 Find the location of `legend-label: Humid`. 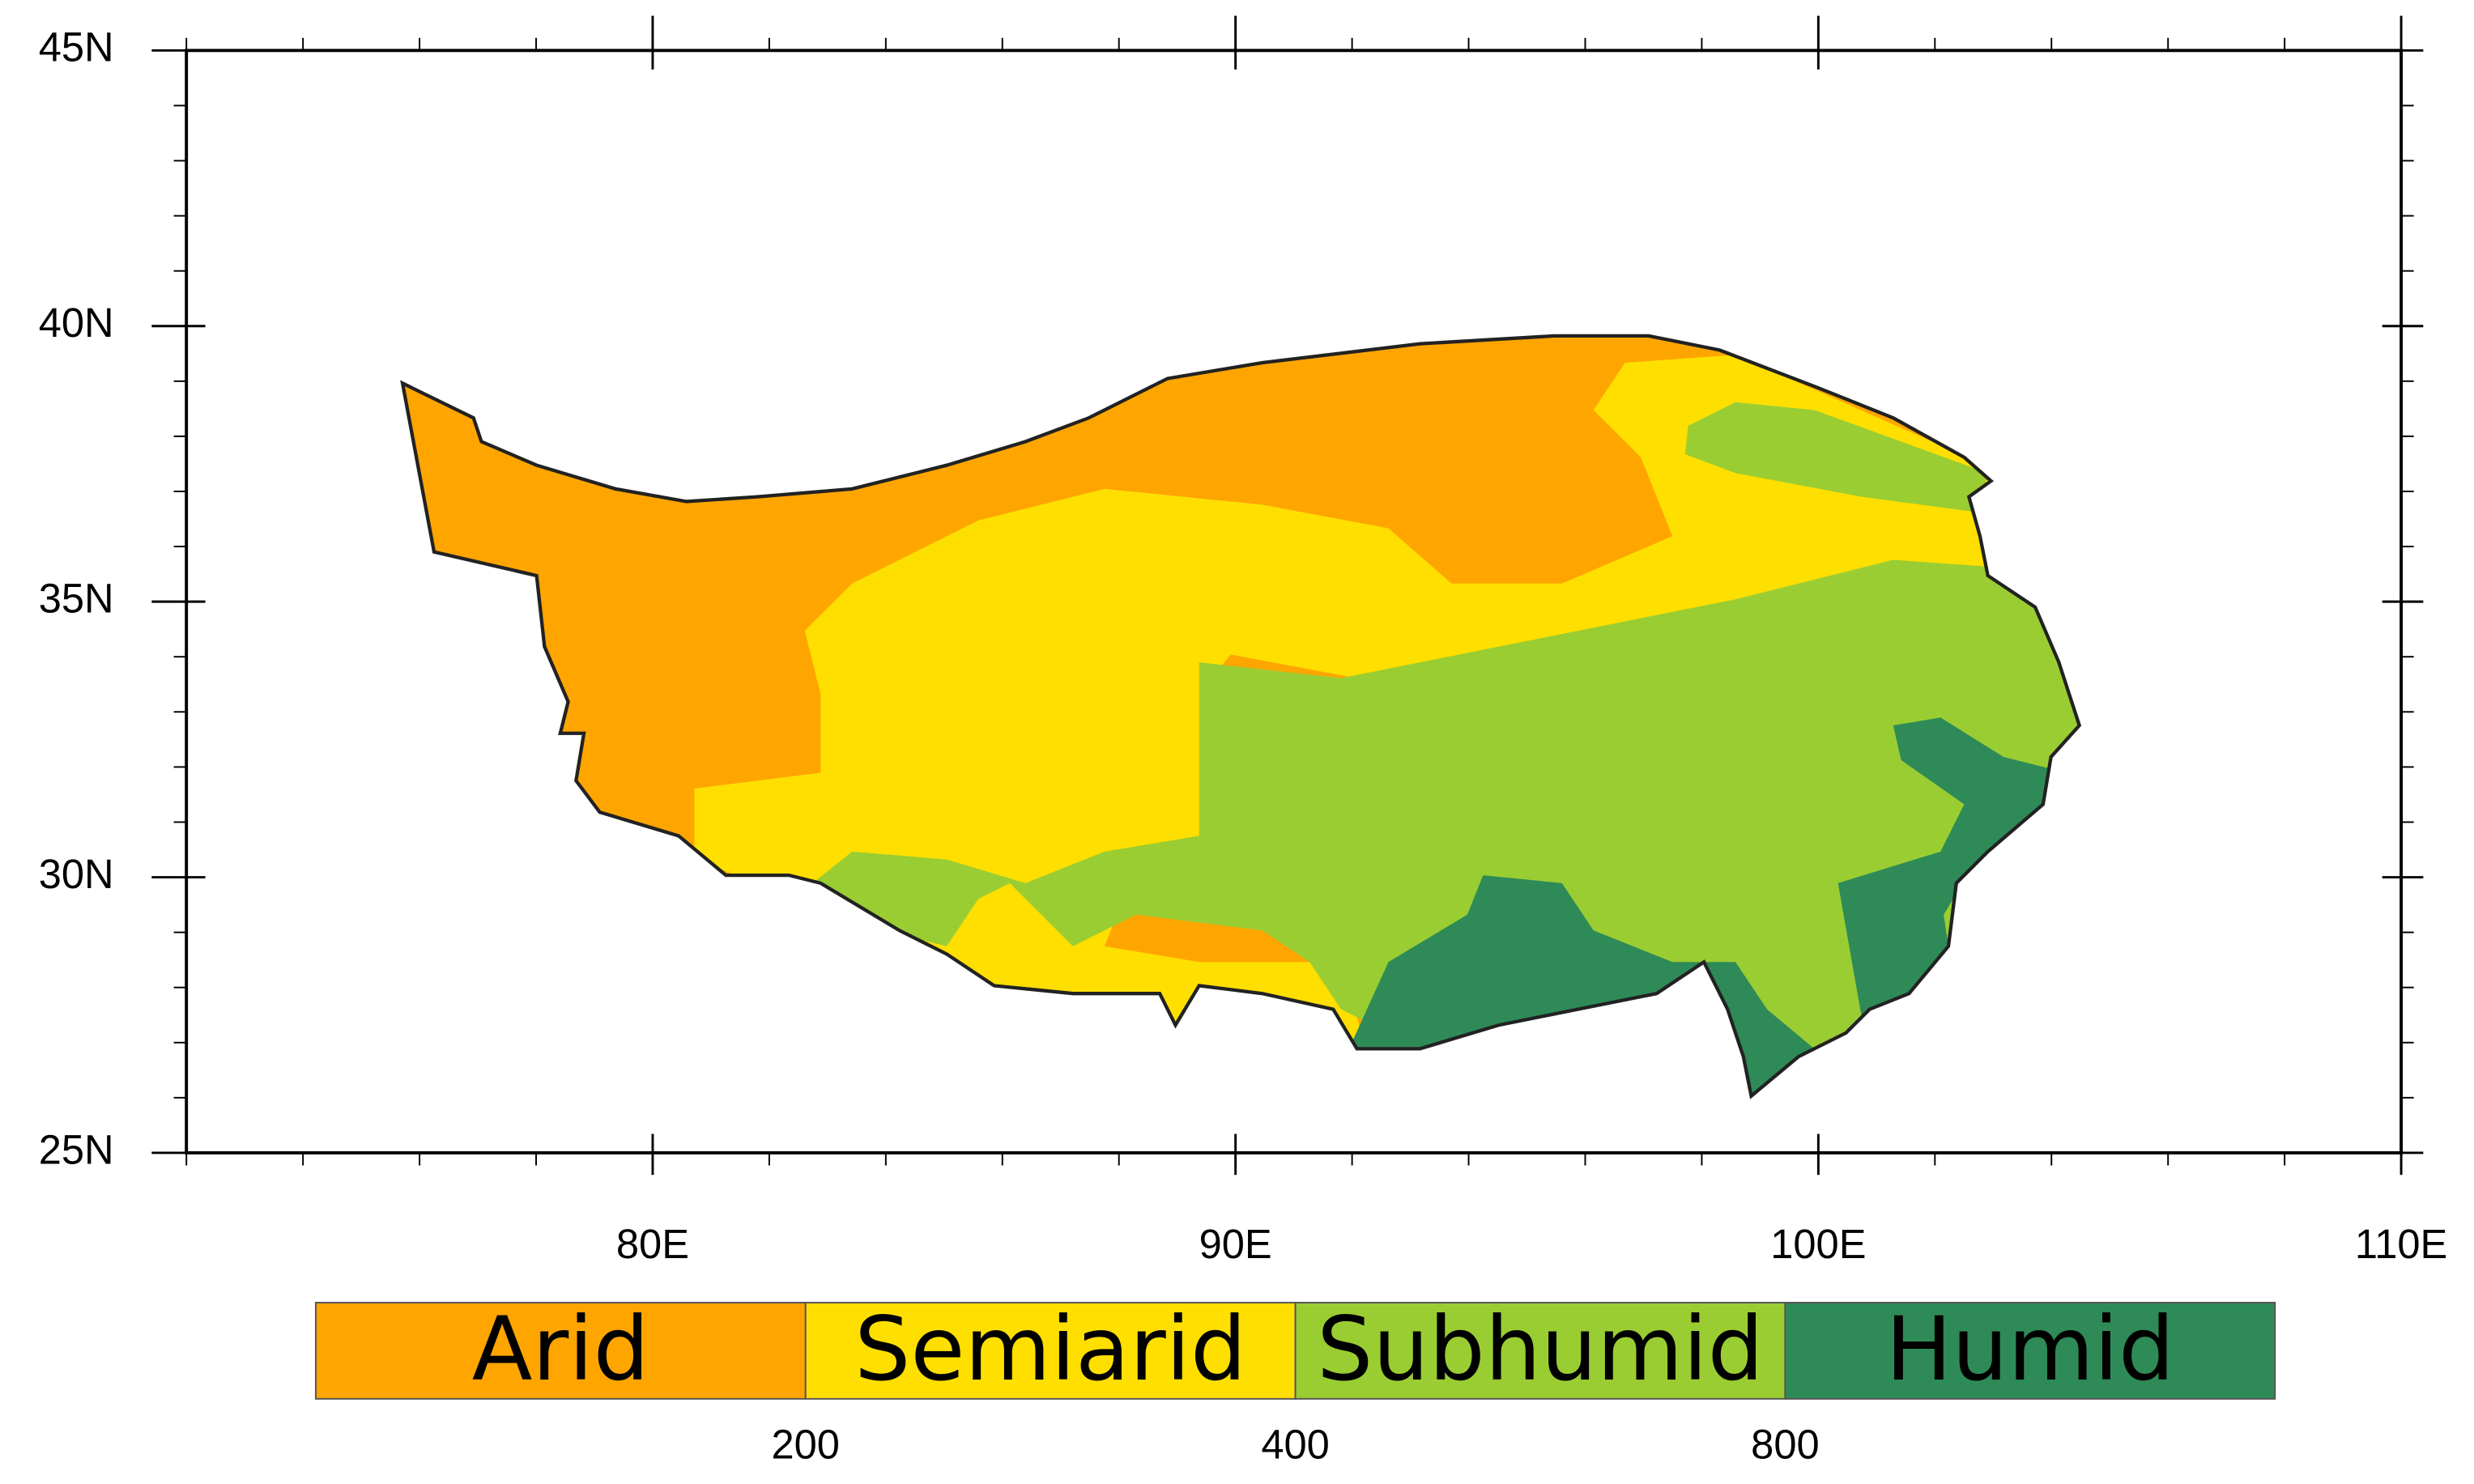

legend-label: Humid is located at coordinates (2029, 1349).